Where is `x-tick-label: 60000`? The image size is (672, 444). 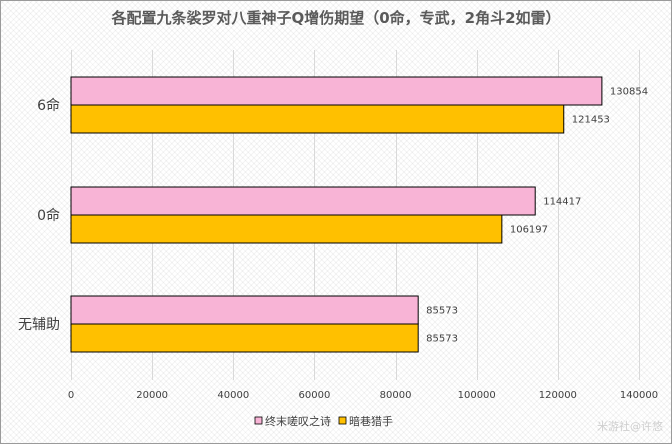
x-tick-label: 60000 is located at coordinates (315, 395).